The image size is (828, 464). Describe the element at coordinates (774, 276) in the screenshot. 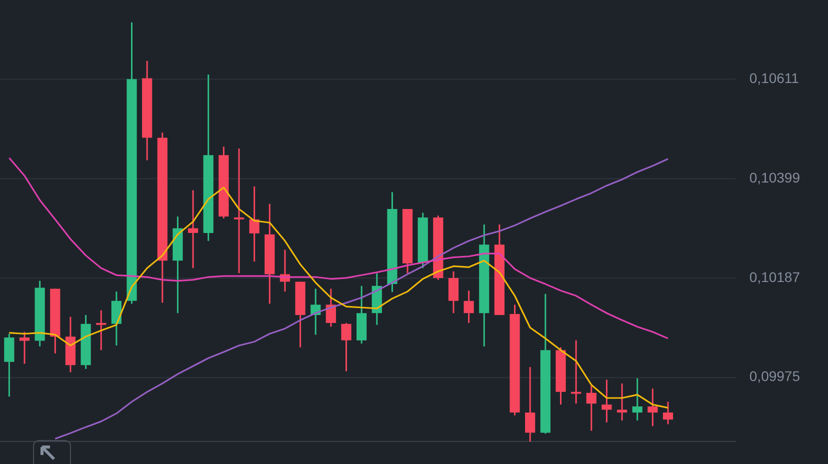

I see `y-tick-label: 0,10187` at that location.